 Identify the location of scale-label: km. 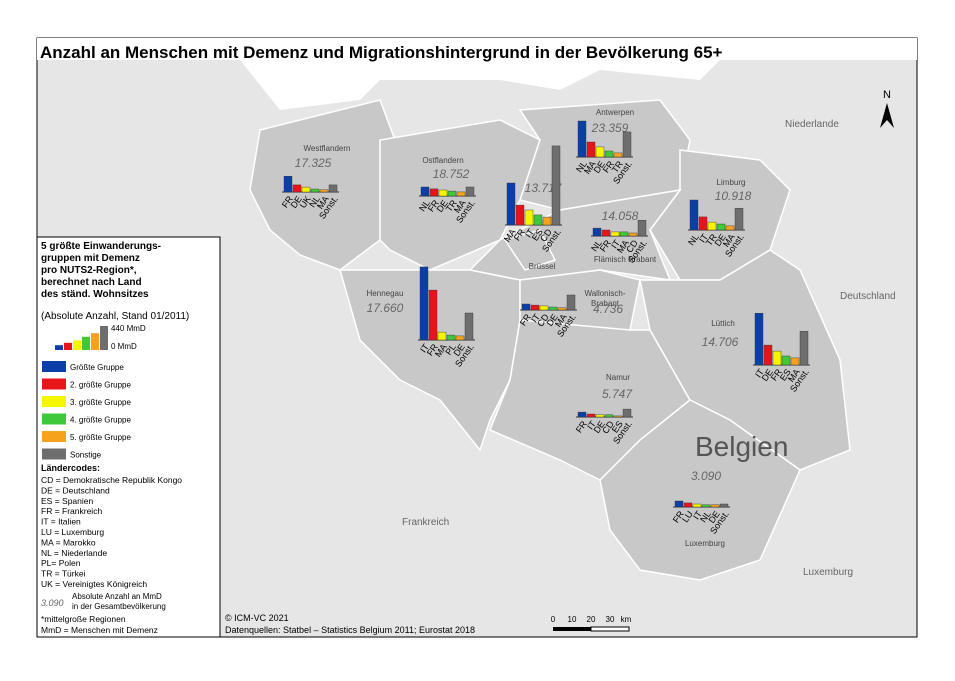
(626, 619).